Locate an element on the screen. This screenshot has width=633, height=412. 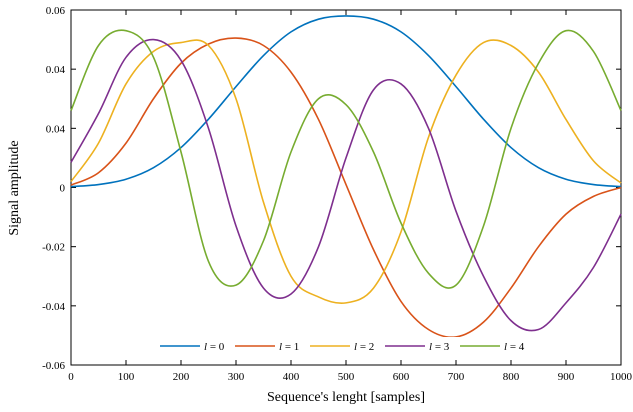
x-tick-label: 300 is located at coordinates (236, 377).